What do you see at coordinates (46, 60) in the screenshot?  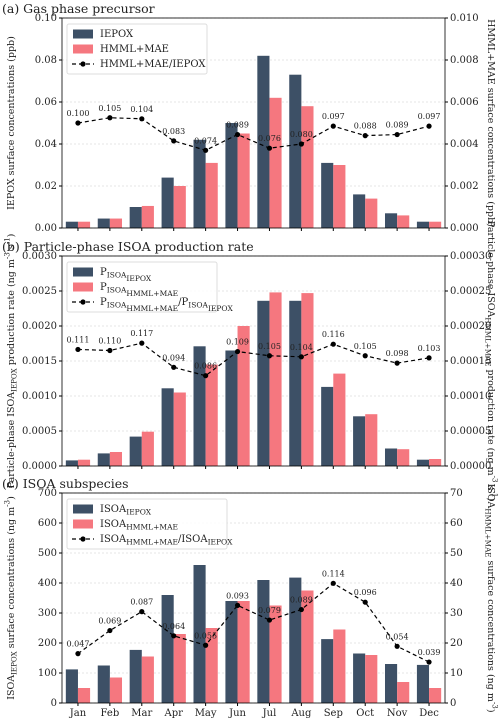 I see `y-tick-label: 0.08` at bounding box center [46, 60].